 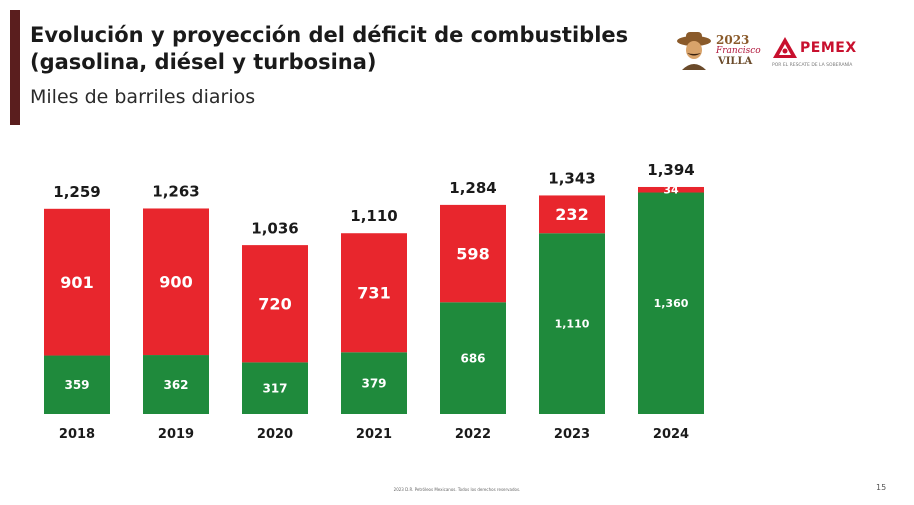 I want to click on bar-value-label-2019-1: 900, so click(x=175, y=282).